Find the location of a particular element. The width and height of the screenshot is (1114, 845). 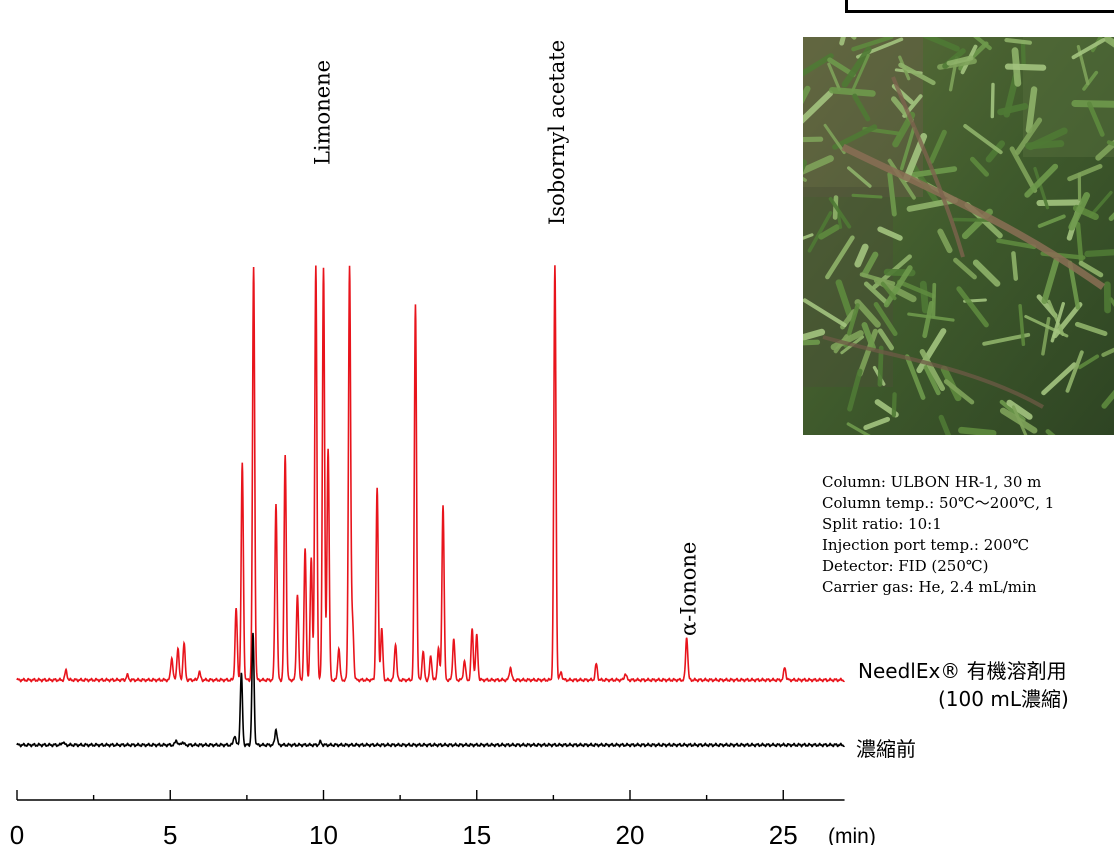

x-tick-label: 20 is located at coordinates (630, 832).